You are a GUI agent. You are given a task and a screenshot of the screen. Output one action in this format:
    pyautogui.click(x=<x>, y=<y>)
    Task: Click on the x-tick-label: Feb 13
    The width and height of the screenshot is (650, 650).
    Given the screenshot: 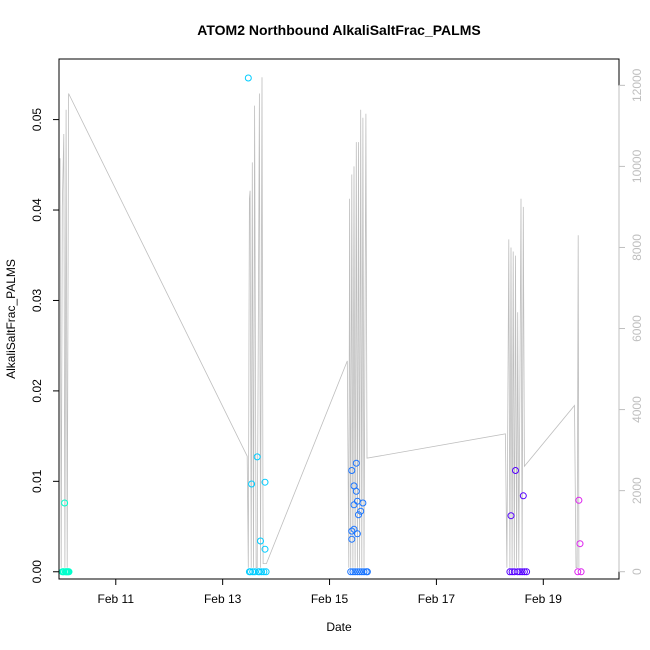 What is the action you would take?
    pyautogui.click(x=223, y=599)
    